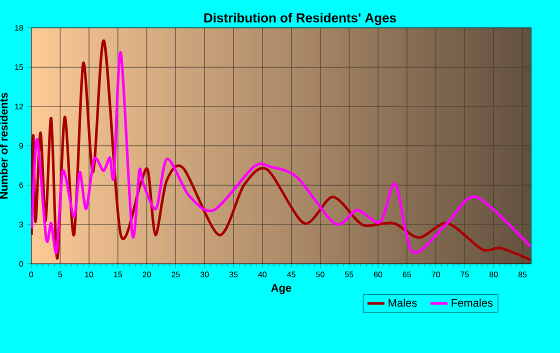  I want to click on x-tick-label: 15, so click(118, 275).